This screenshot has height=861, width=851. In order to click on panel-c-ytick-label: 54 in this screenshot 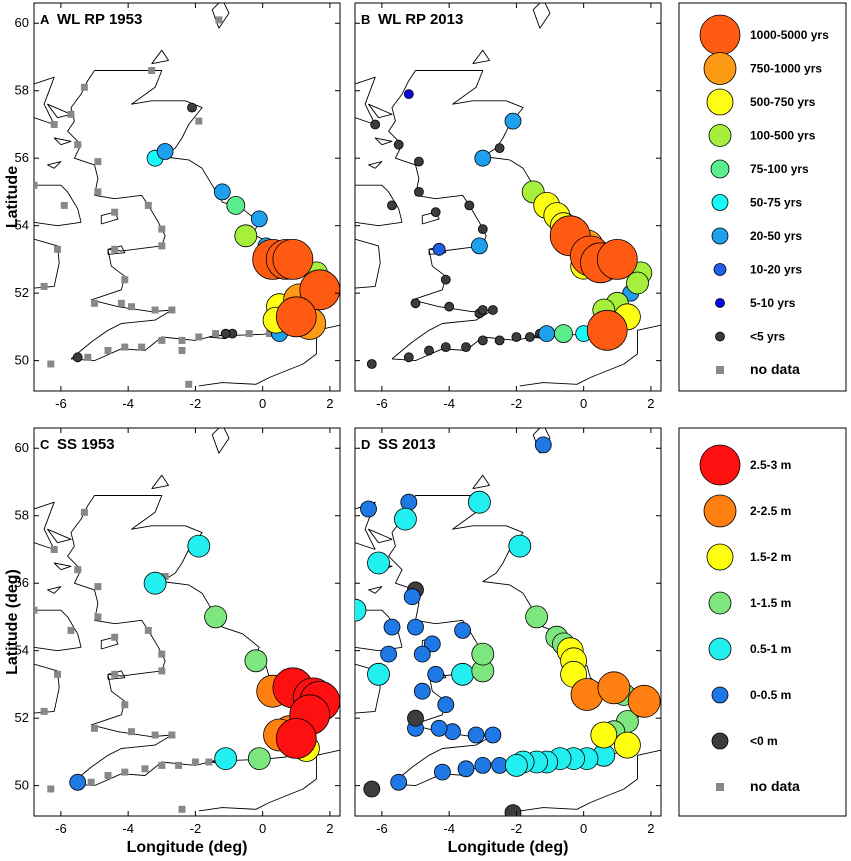, I will do `click(22, 650)`.